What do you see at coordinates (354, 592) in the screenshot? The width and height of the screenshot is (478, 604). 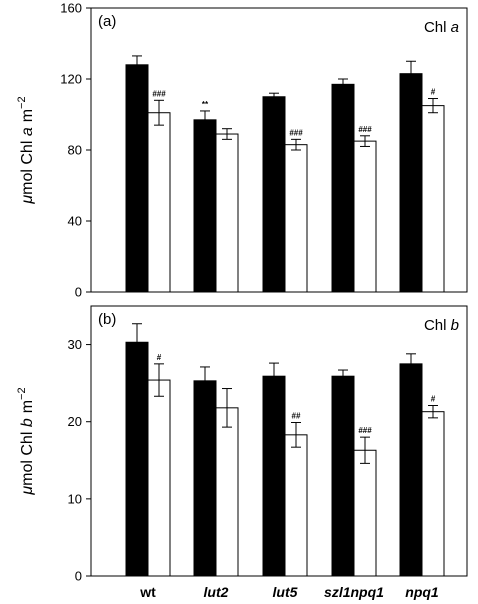 I see `x-category-label: szl1npq1` at bounding box center [354, 592].